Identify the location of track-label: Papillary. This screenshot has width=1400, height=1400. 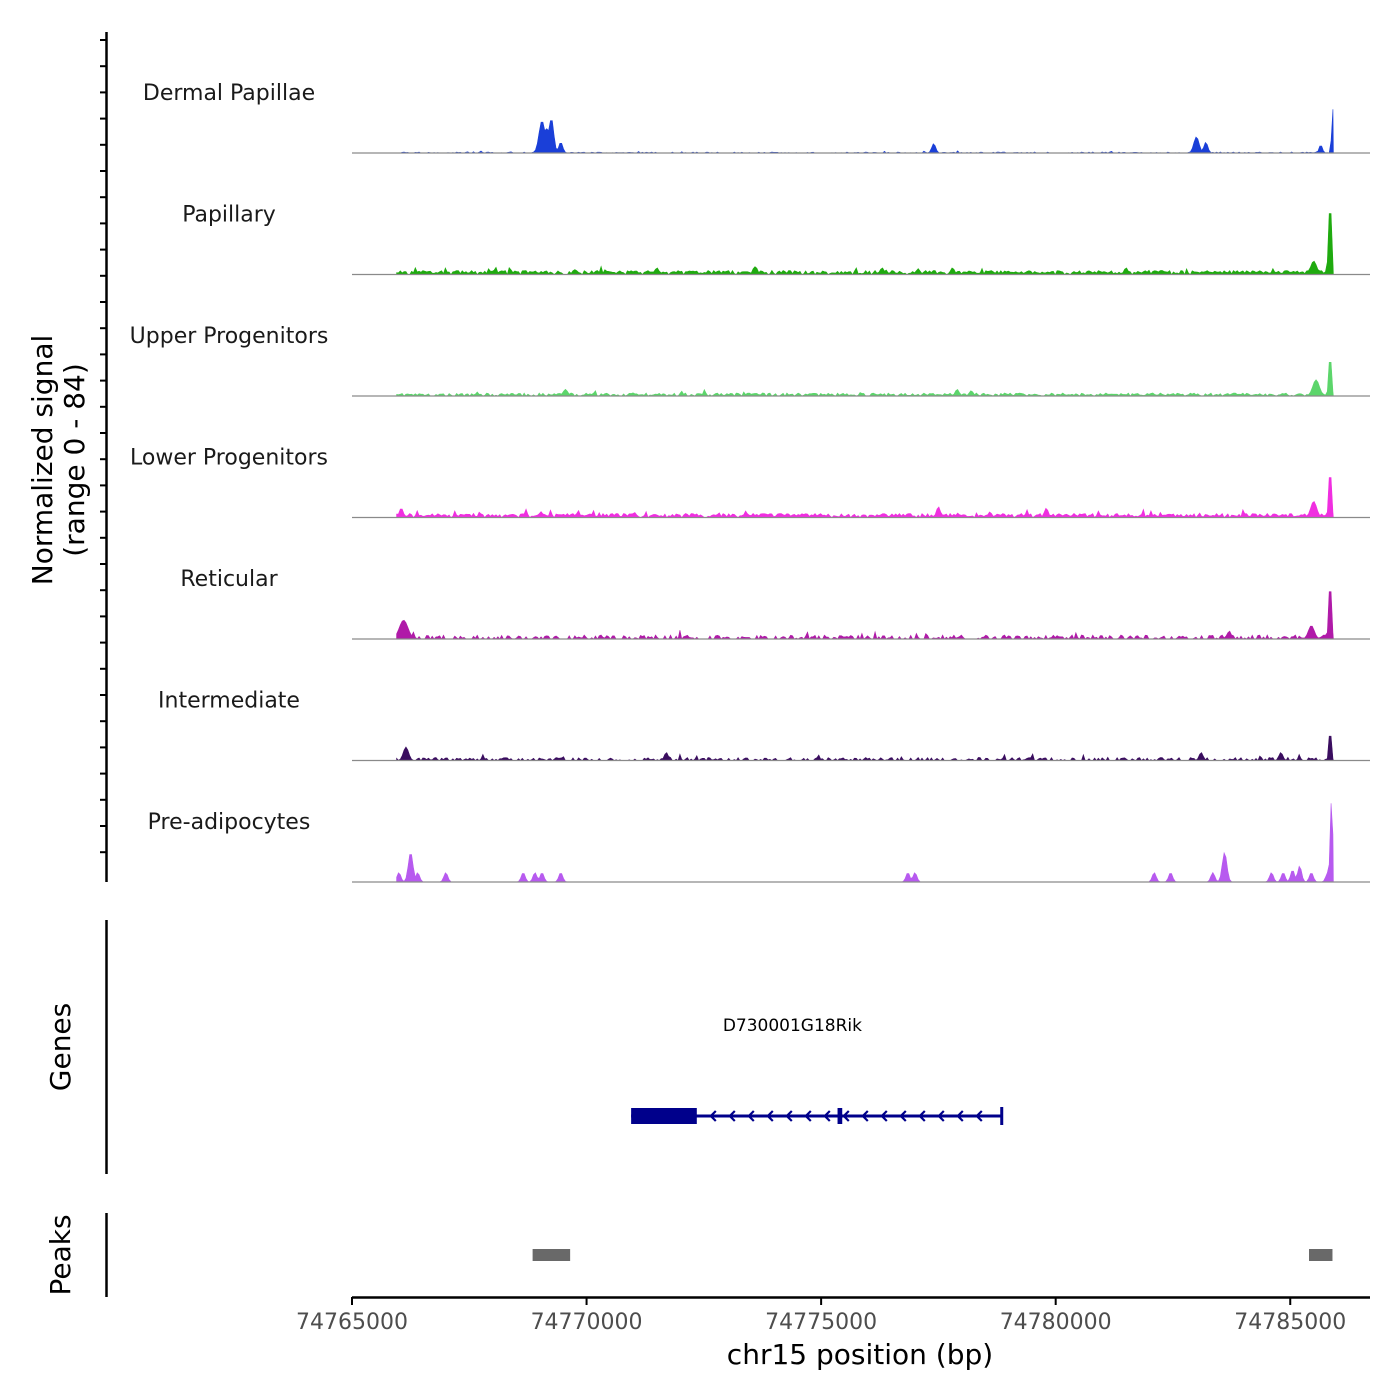
(229, 215).